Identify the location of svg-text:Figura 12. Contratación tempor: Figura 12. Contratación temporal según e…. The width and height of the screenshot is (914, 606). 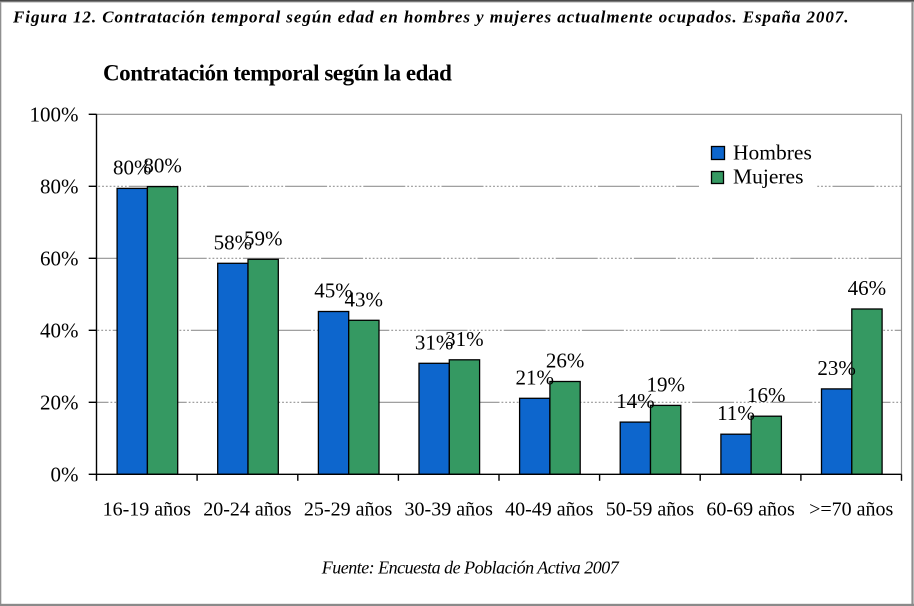
(430, 16).